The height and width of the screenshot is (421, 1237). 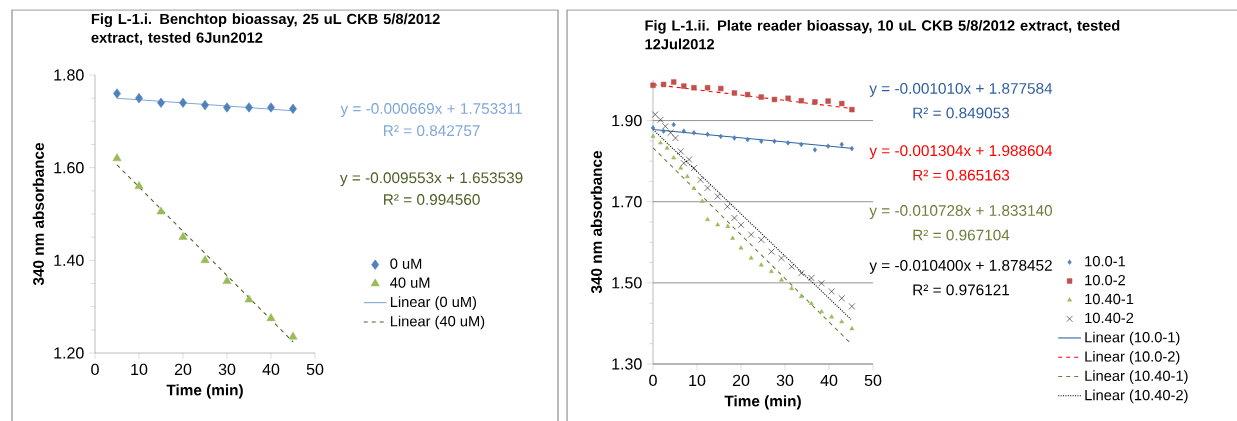 I want to click on text: y = -0.009553x + 1.653539, so click(x=431, y=179).